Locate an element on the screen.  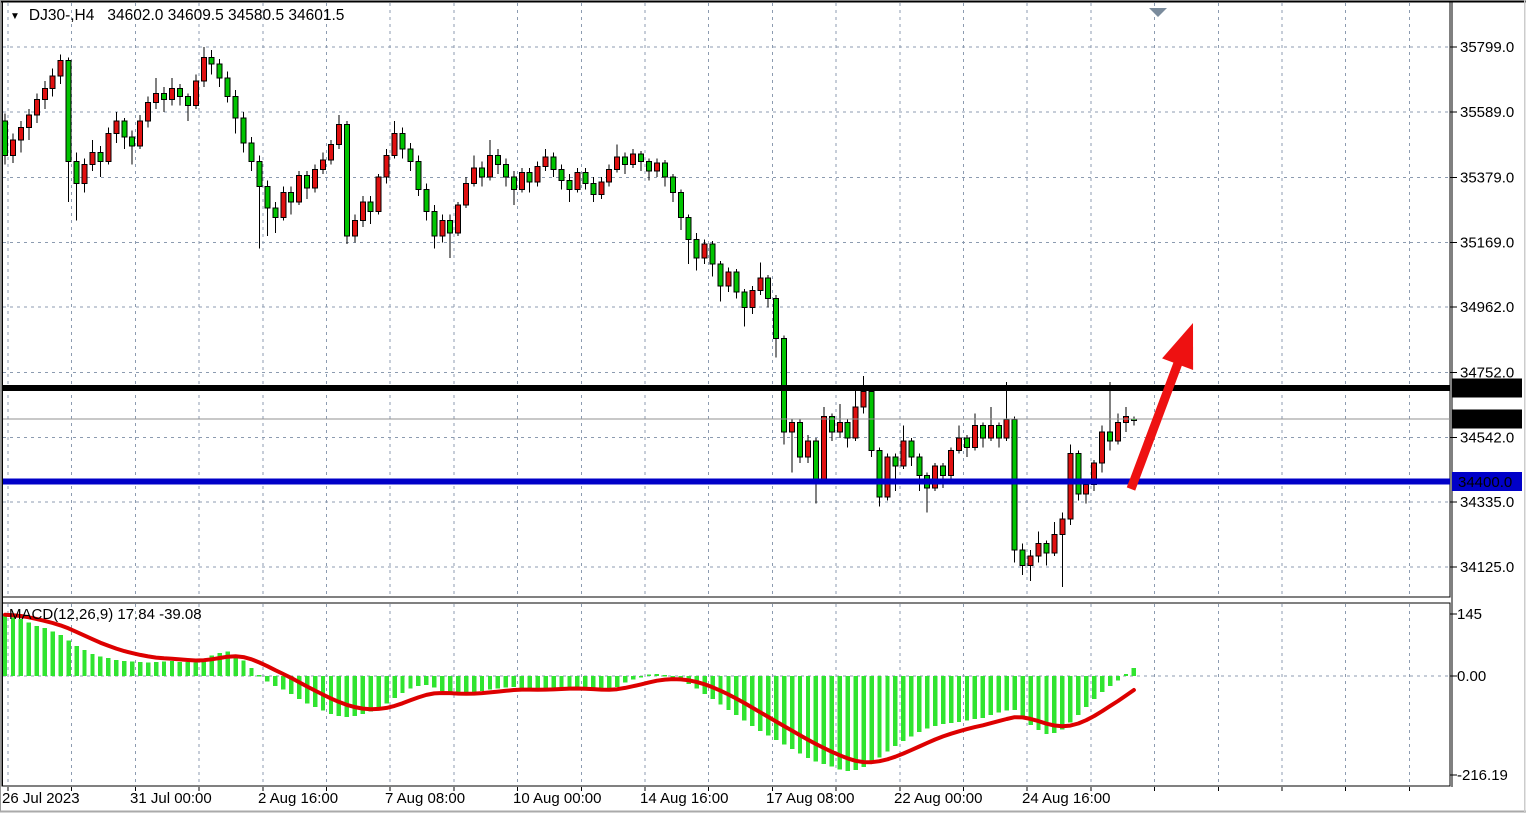
macd-tick-label: -216.19 is located at coordinates (1482, 775).